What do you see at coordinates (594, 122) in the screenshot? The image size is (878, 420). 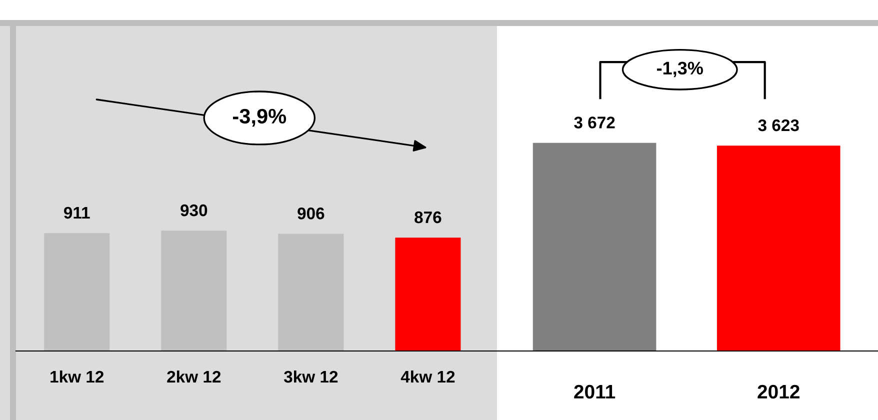 I see `data-label: 3 672` at bounding box center [594, 122].